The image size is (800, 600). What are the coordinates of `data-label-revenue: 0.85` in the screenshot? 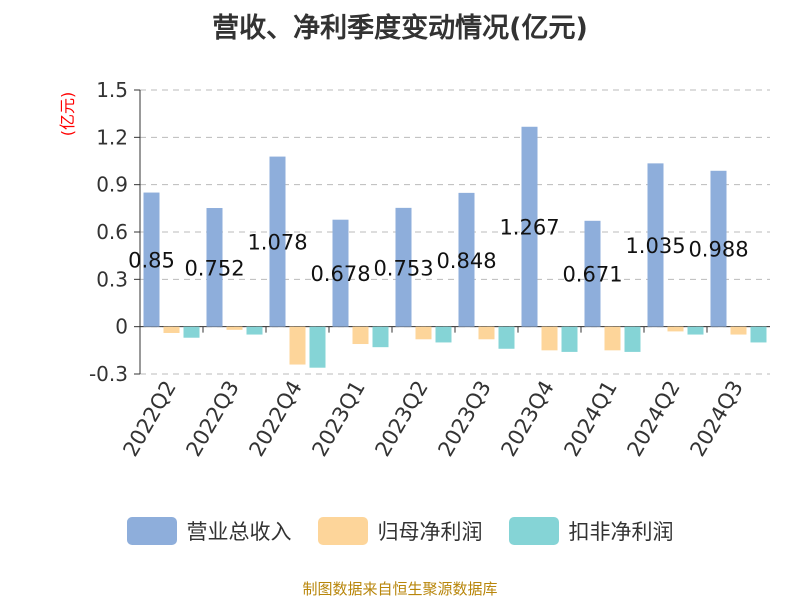 It's located at (151, 261).